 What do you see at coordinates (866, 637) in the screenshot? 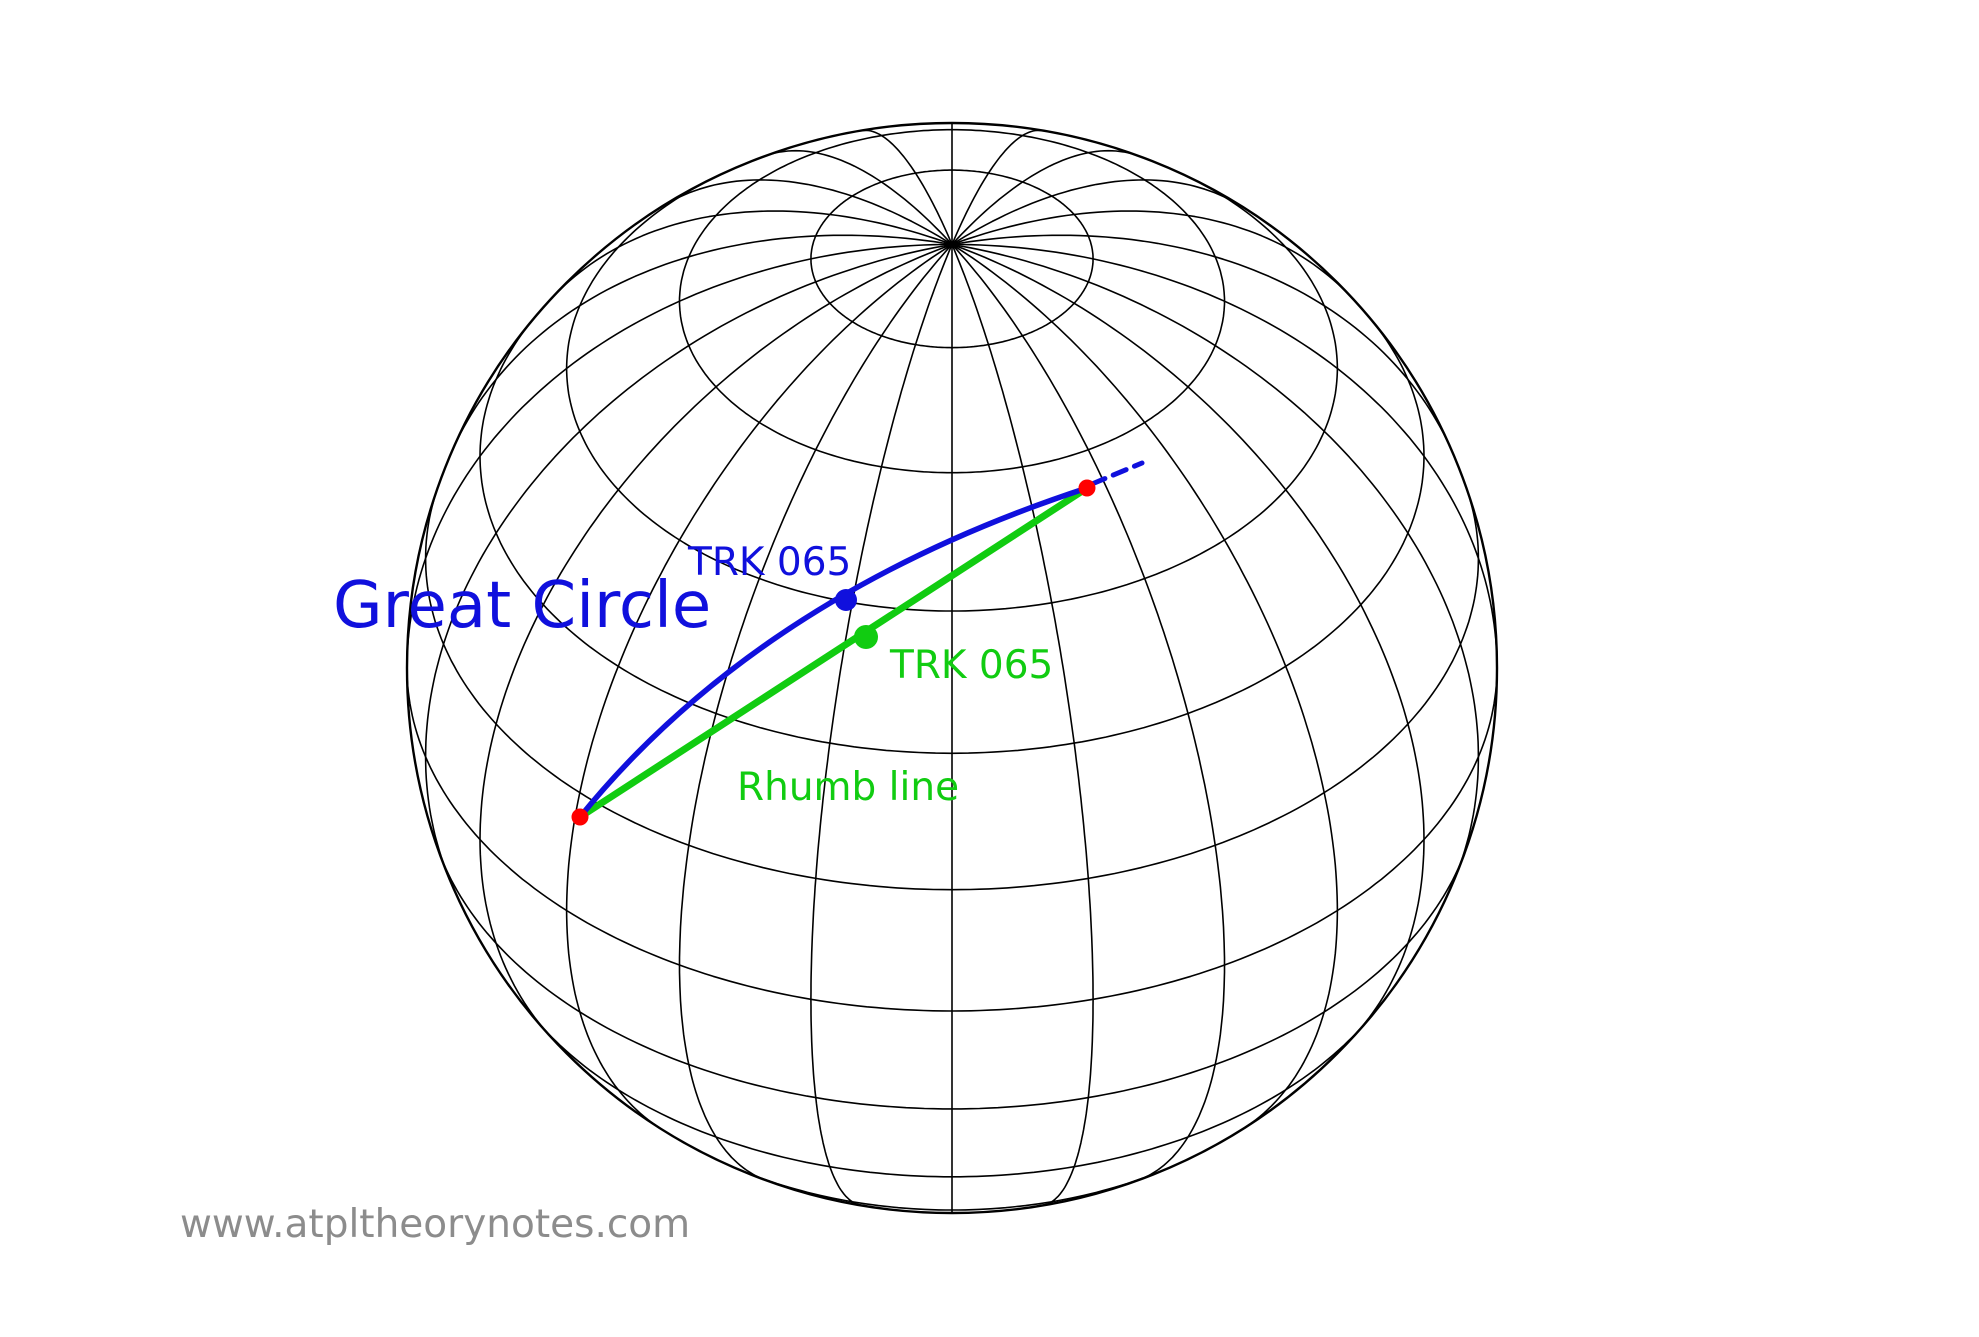
I see `rhumb-line-midpoint` at bounding box center [866, 637].